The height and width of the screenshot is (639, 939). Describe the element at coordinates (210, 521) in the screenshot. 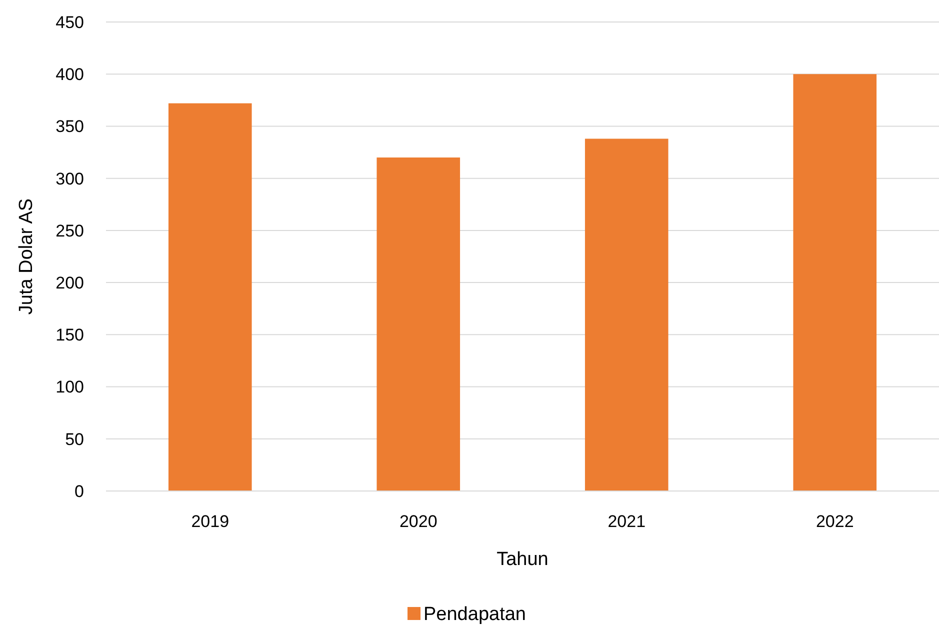

I see `x-tick-label: 2019` at that location.